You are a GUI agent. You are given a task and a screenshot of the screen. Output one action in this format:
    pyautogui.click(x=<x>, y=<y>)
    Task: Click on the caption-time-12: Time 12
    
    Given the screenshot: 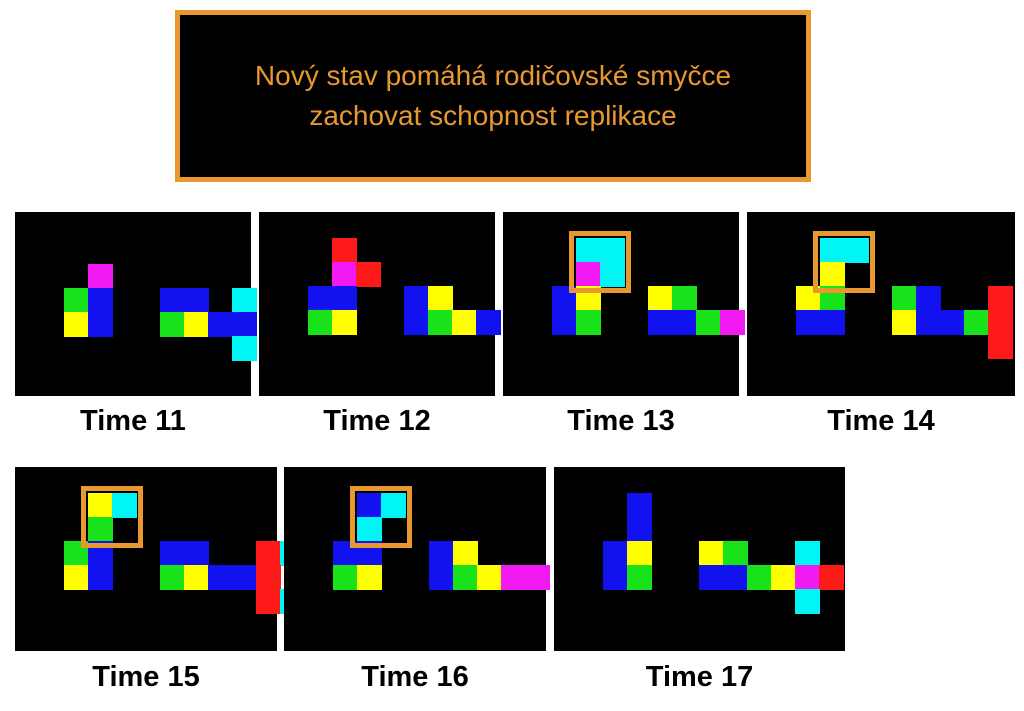 What is the action you would take?
    pyautogui.click(x=377, y=421)
    